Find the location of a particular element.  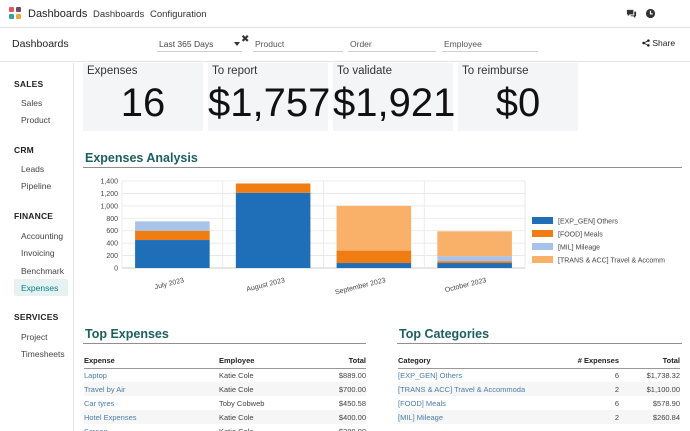

kpi-to-reimburse: To reimburse $0 is located at coordinates (518, 97).